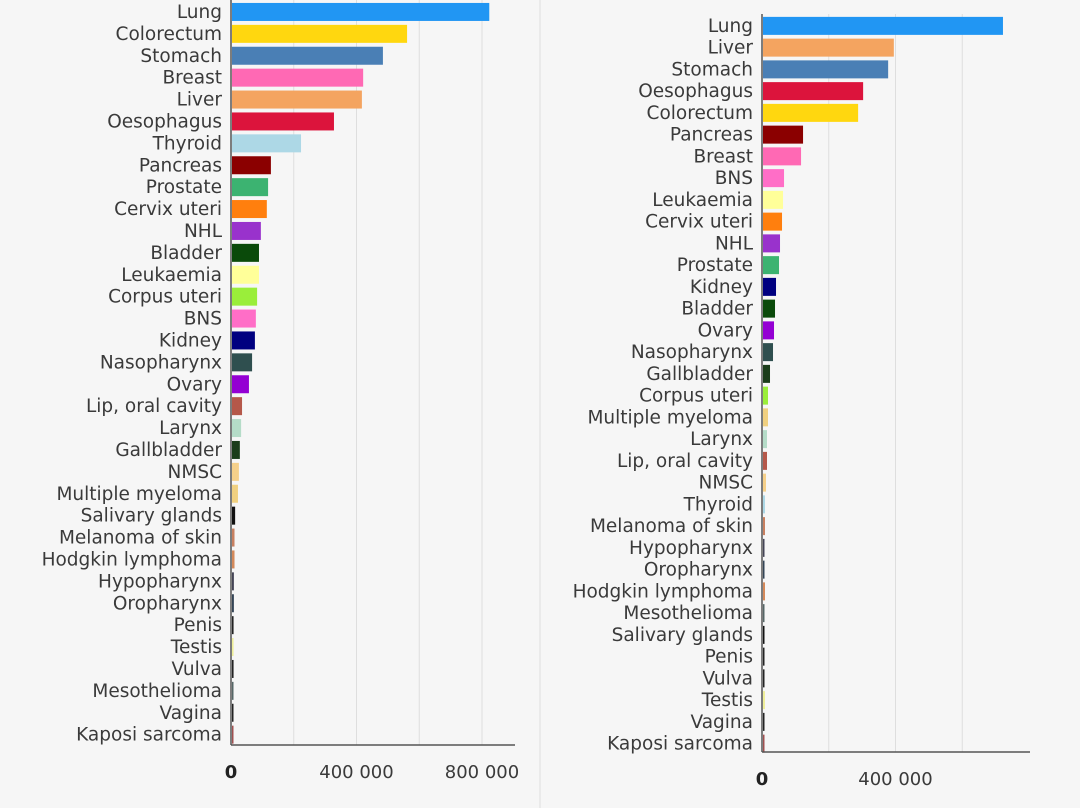  Describe the element at coordinates (196, 647) in the screenshot. I see `category-label: Testis` at that location.